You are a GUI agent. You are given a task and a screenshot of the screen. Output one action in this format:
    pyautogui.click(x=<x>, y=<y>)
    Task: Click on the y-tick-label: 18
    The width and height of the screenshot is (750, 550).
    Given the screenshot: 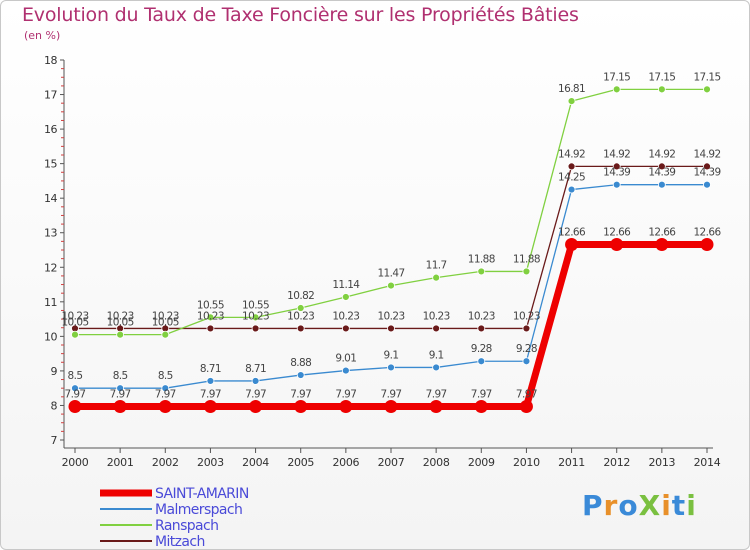 What is the action you would take?
    pyautogui.click(x=50, y=60)
    